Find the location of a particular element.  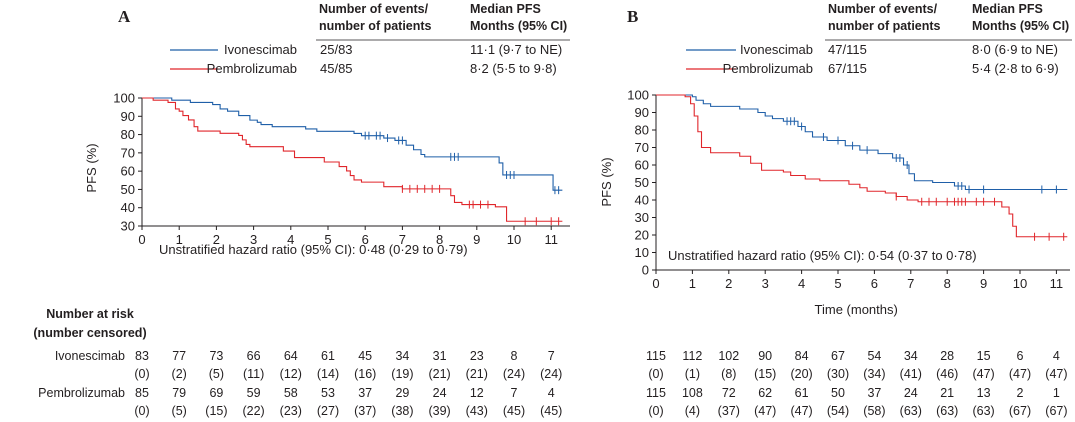

header-events-line2: number of patients is located at coordinates (375, 26).